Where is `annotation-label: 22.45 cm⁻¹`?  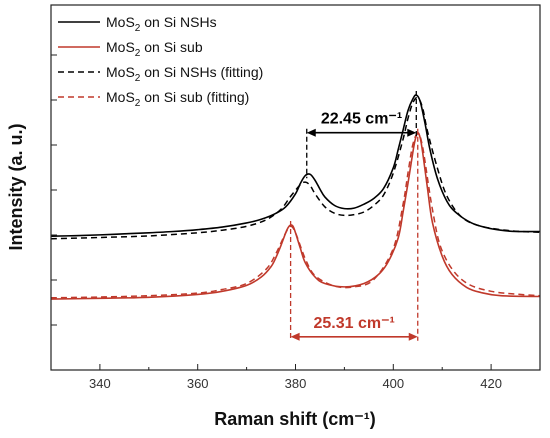 annotation-label: 22.45 cm⁻¹ is located at coordinates (361, 119).